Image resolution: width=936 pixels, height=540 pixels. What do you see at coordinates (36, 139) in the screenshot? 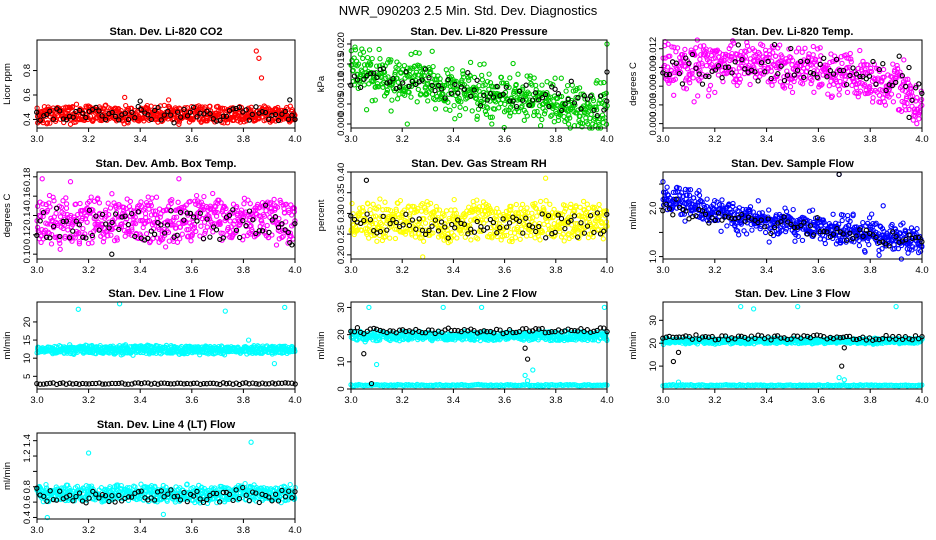
I see `x-tick-label: 3.0` at bounding box center [36, 139].